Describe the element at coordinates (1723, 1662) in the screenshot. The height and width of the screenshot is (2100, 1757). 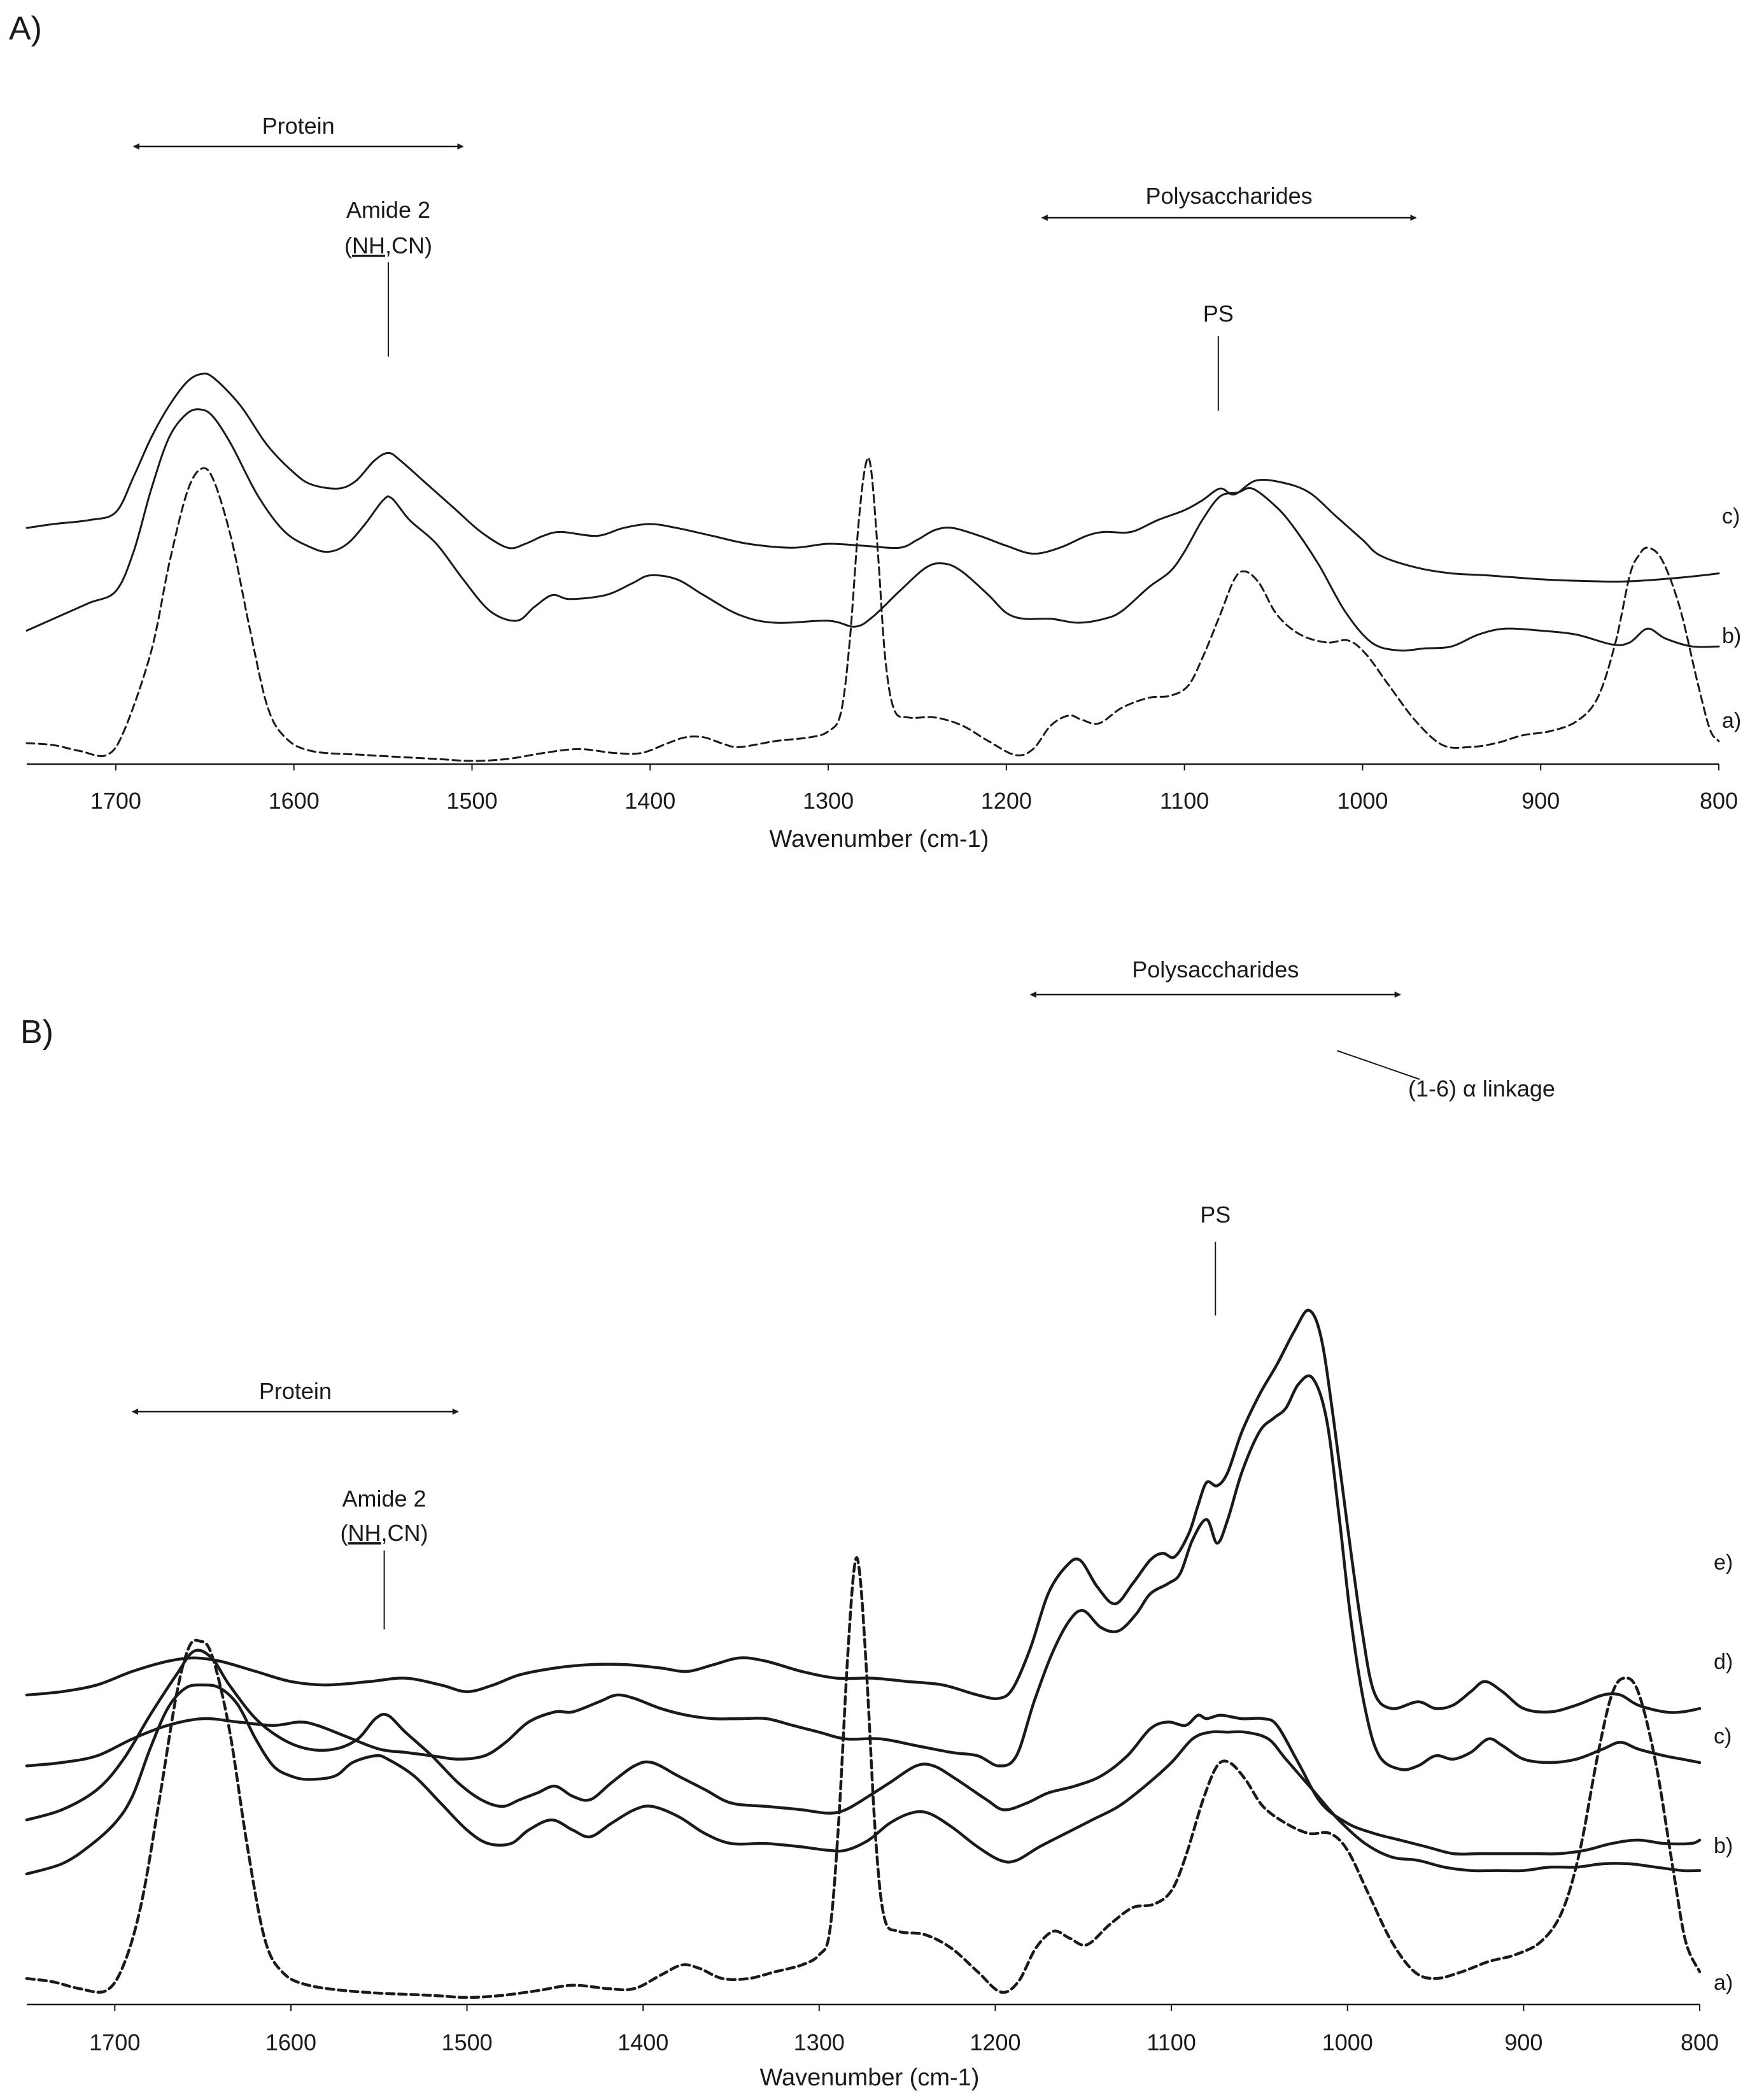
I see `series-label-d: d)` at that location.